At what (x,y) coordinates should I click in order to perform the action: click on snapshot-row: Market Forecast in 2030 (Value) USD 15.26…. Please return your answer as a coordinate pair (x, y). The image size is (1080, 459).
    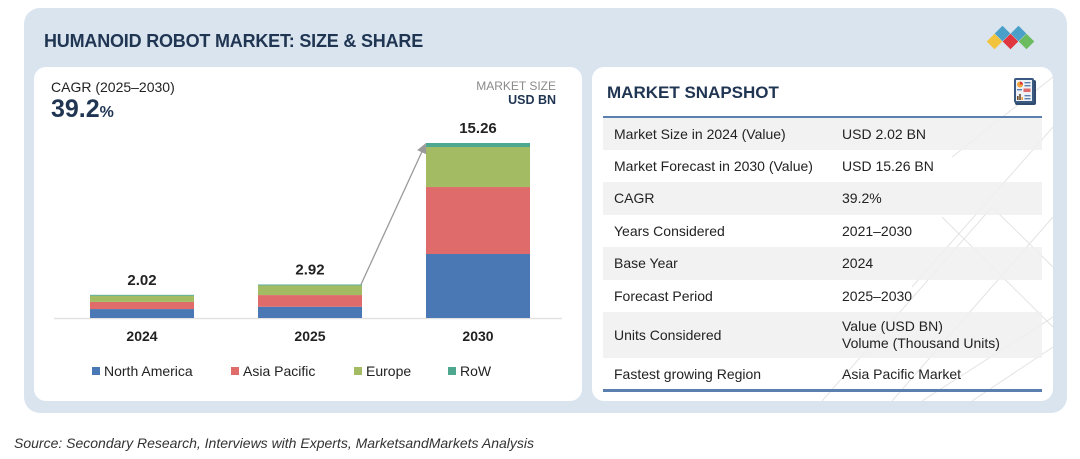
    Looking at the image, I should click on (822, 166).